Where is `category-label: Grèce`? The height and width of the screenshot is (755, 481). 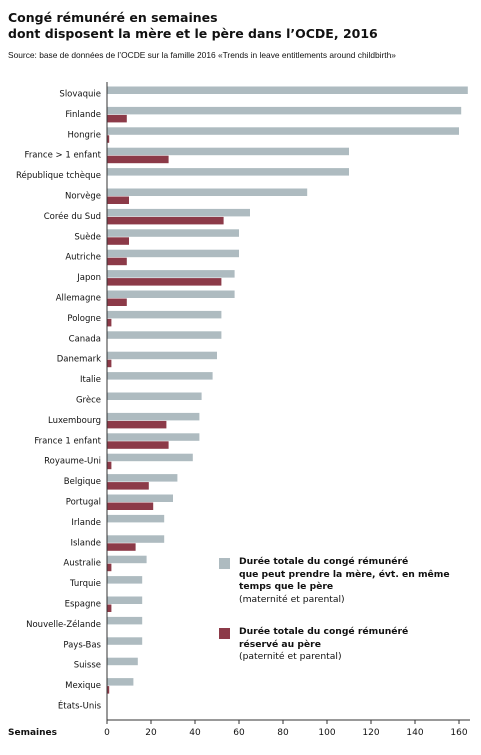 category-label: Grèce is located at coordinates (88, 400).